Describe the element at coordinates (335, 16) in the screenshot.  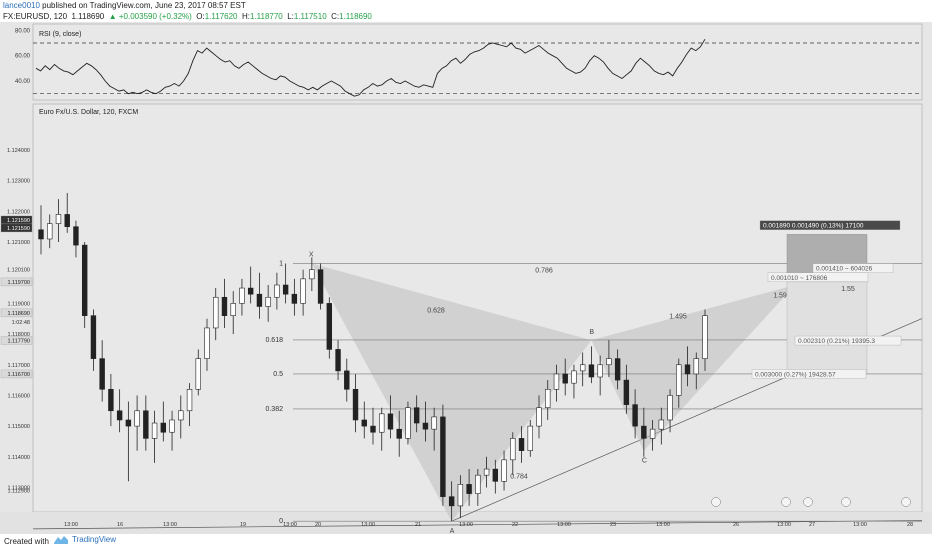
I see `close-label: C:` at that location.